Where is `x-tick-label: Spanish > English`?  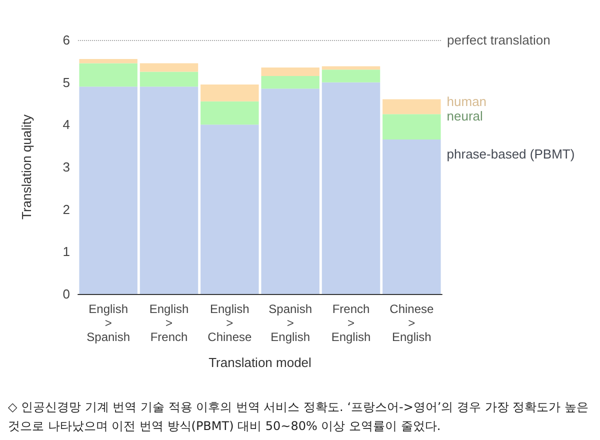
x-tick-label: Spanish > English is located at coordinates (290, 323).